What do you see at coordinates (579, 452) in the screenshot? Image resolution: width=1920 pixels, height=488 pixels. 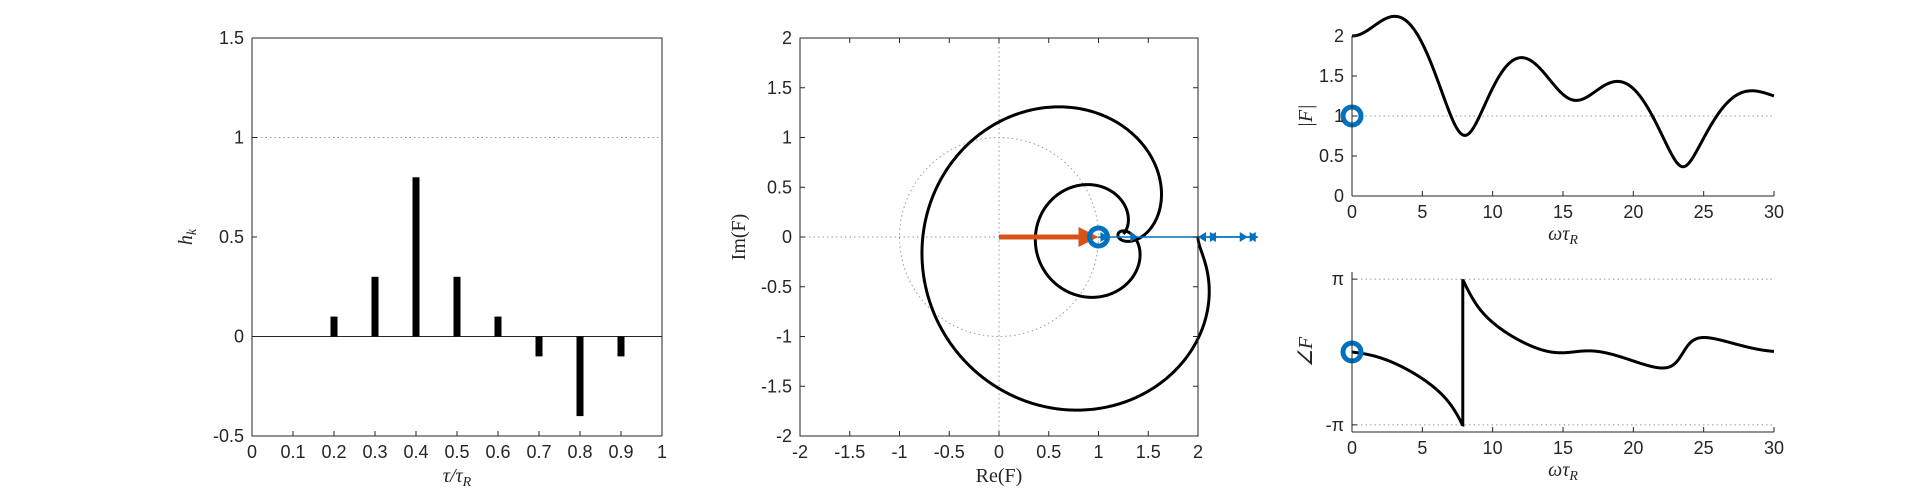 I see `x-tick-label: 0.8` at bounding box center [579, 452].